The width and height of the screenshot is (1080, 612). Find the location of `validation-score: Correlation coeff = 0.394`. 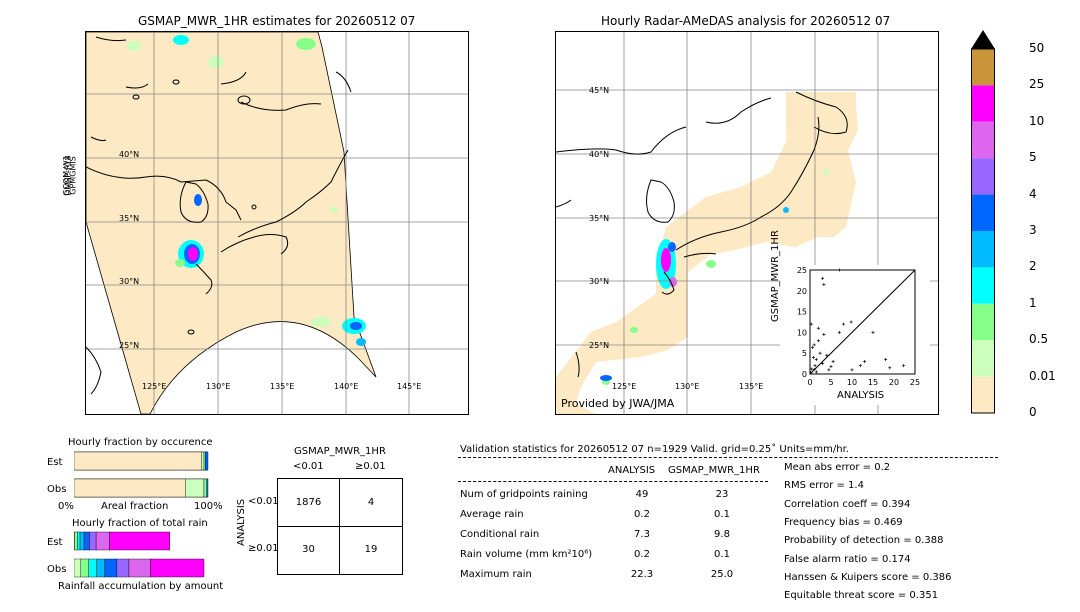

validation-score: Correlation coeff = 0.394 is located at coordinates (847, 504).